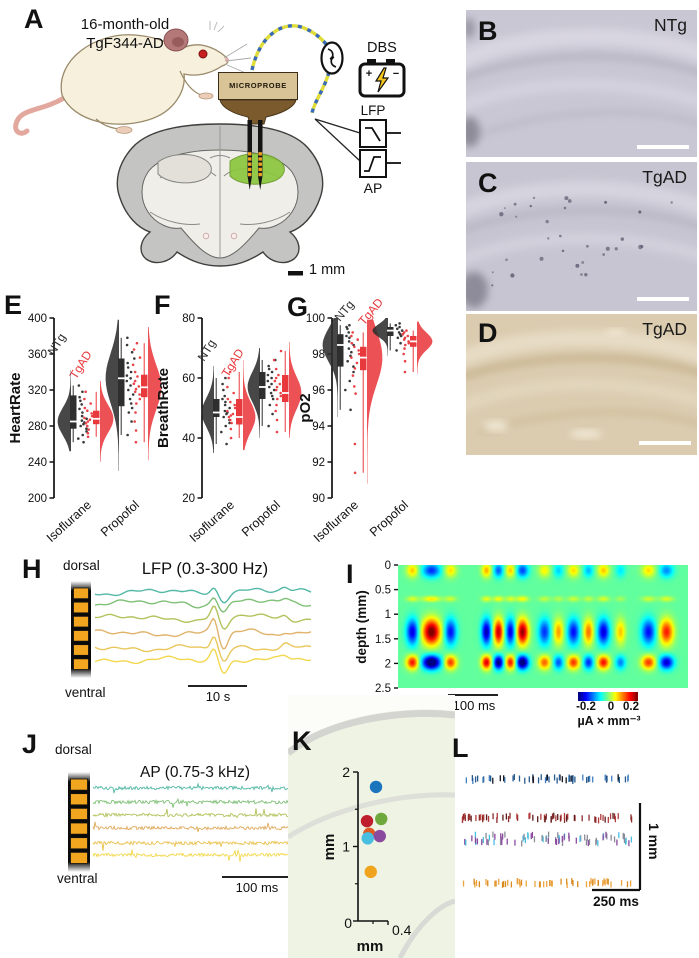 Image resolution: width=699 pixels, height=958 pixels. What do you see at coordinates (460, 748) in the screenshot?
I see `panel-label-l: L` at bounding box center [460, 748].